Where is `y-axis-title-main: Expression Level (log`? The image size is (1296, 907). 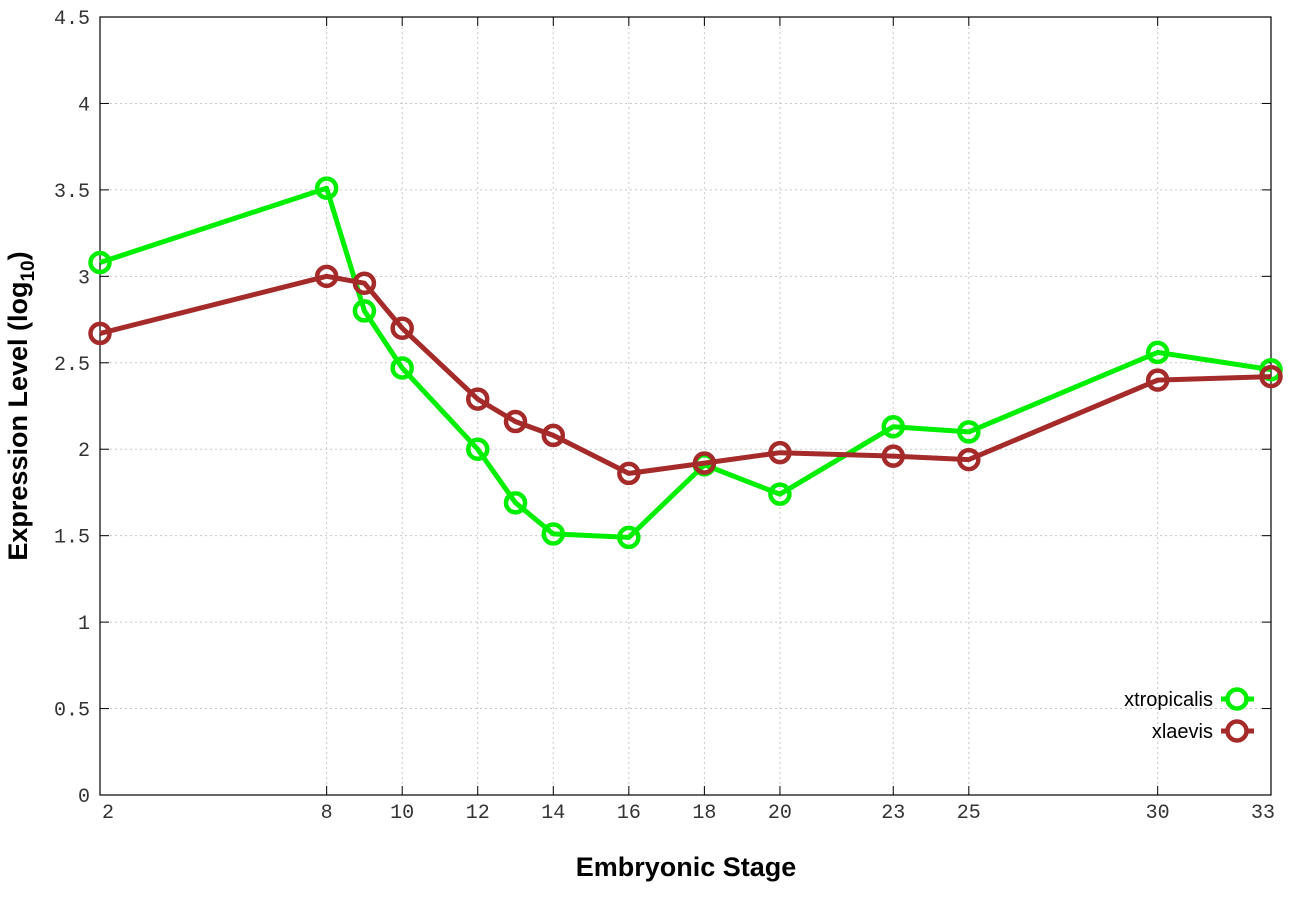 y-axis-title-main: Expression Level (log is located at coordinates (18, 421).